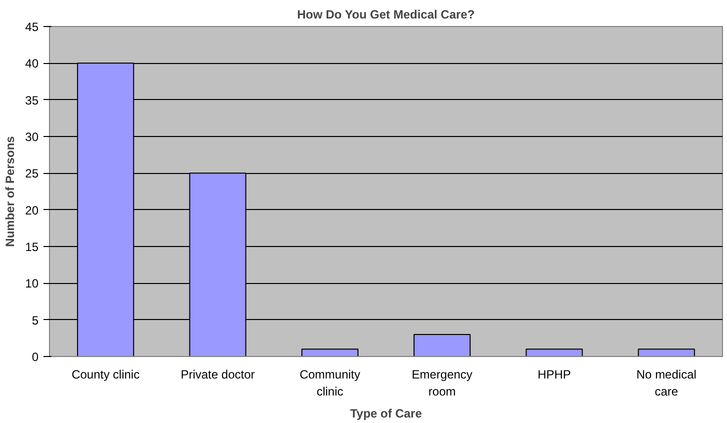  What do you see at coordinates (32, 137) in the screenshot?
I see `y-tick-label: 30` at bounding box center [32, 137].